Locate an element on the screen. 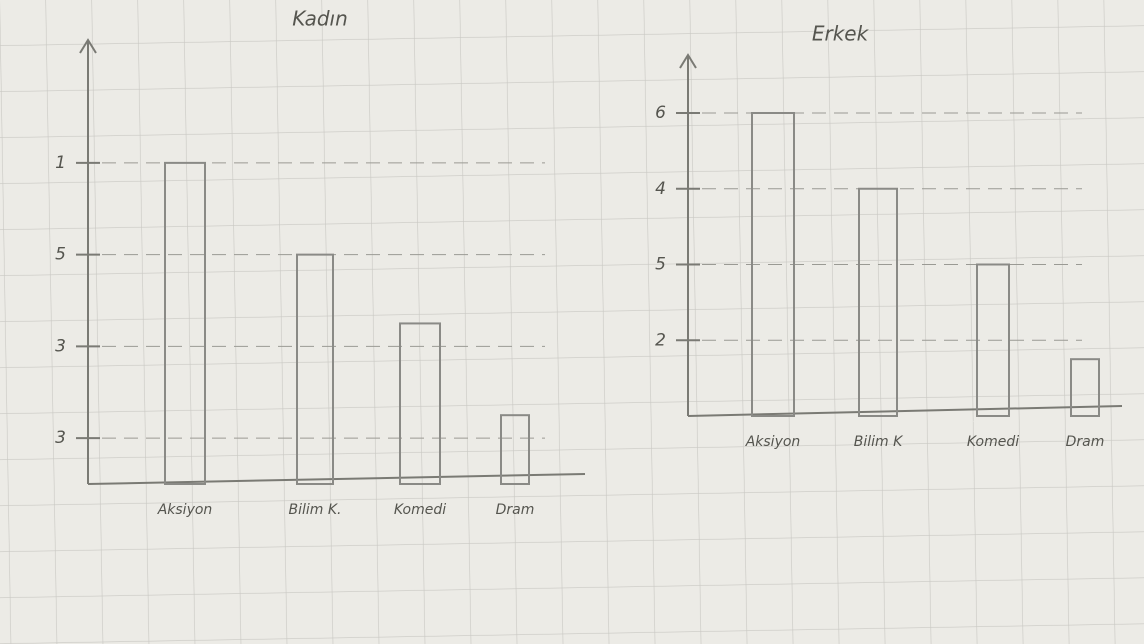 The image size is (1144, 644). y-tick-label: 4 is located at coordinates (660, 189).